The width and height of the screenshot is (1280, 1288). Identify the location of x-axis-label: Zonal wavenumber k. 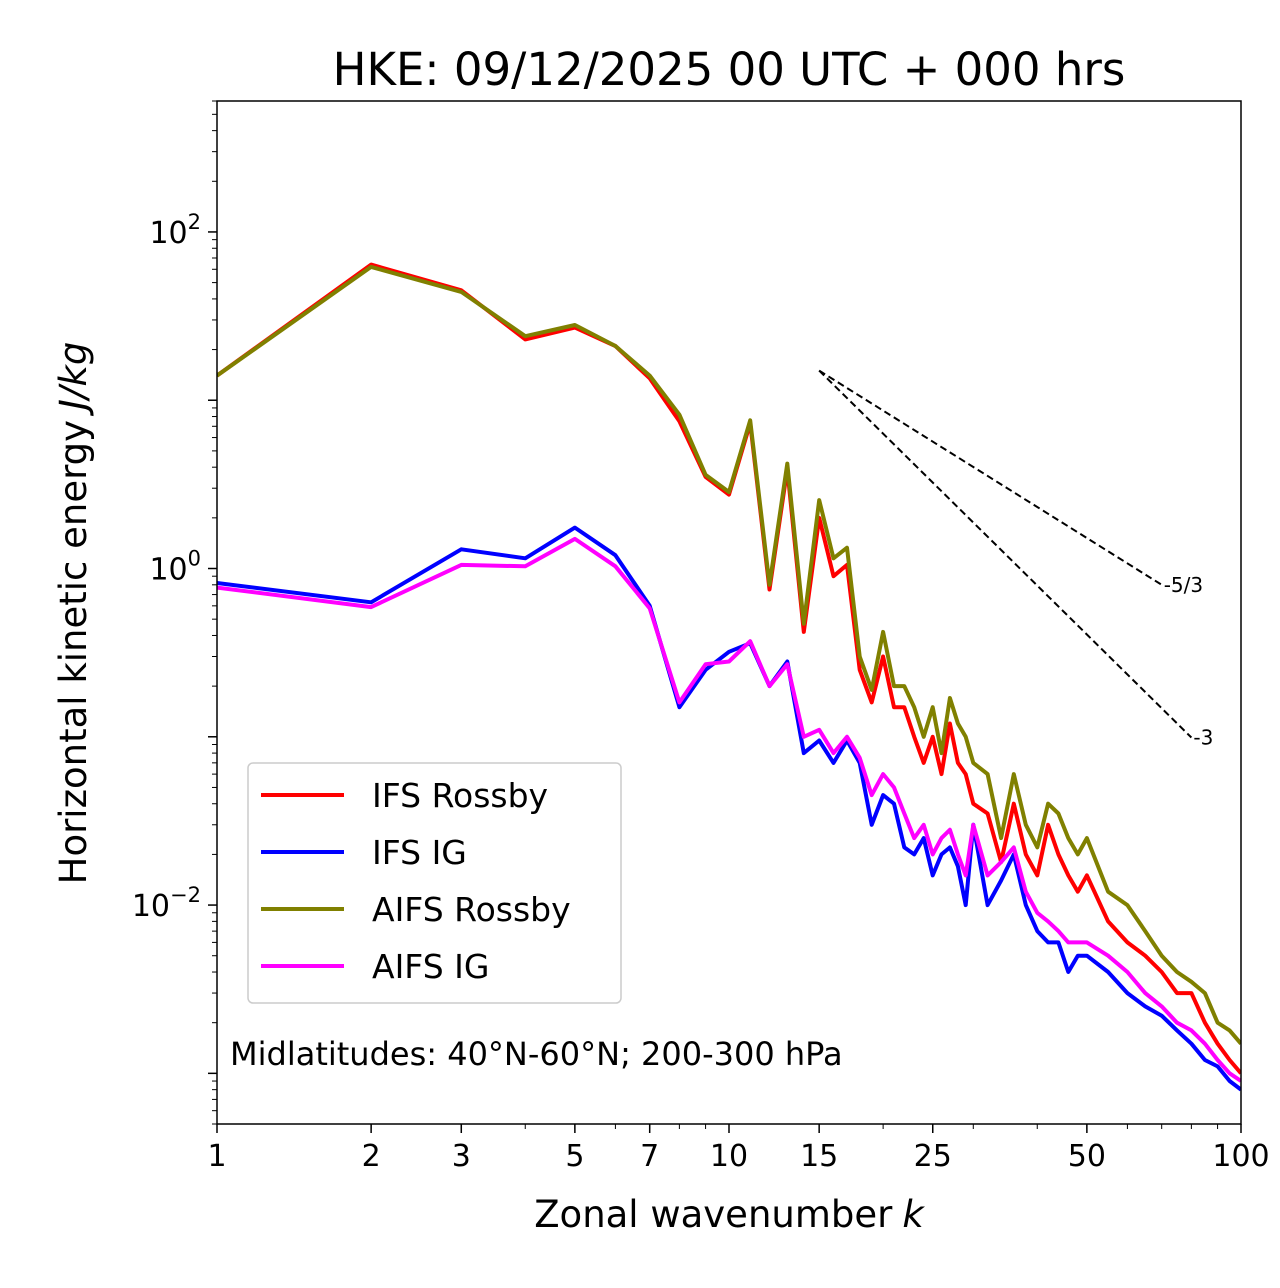
(729, 1214).